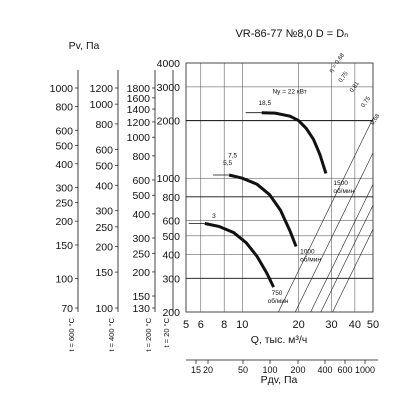 The height and width of the screenshot is (403, 413). Describe the element at coordinates (148, 334) in the screenshot. I see `temperature-scale-label: t = 200 °C` at that location.